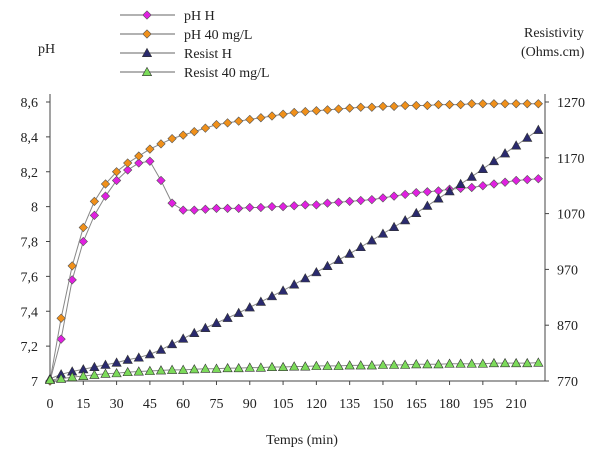 The width and height of the screenshot is (605, 451). What do you see at coordinates (167, 16) in the screenshot?
I see `legend-item: pH H` at bounding box center [167, 16].